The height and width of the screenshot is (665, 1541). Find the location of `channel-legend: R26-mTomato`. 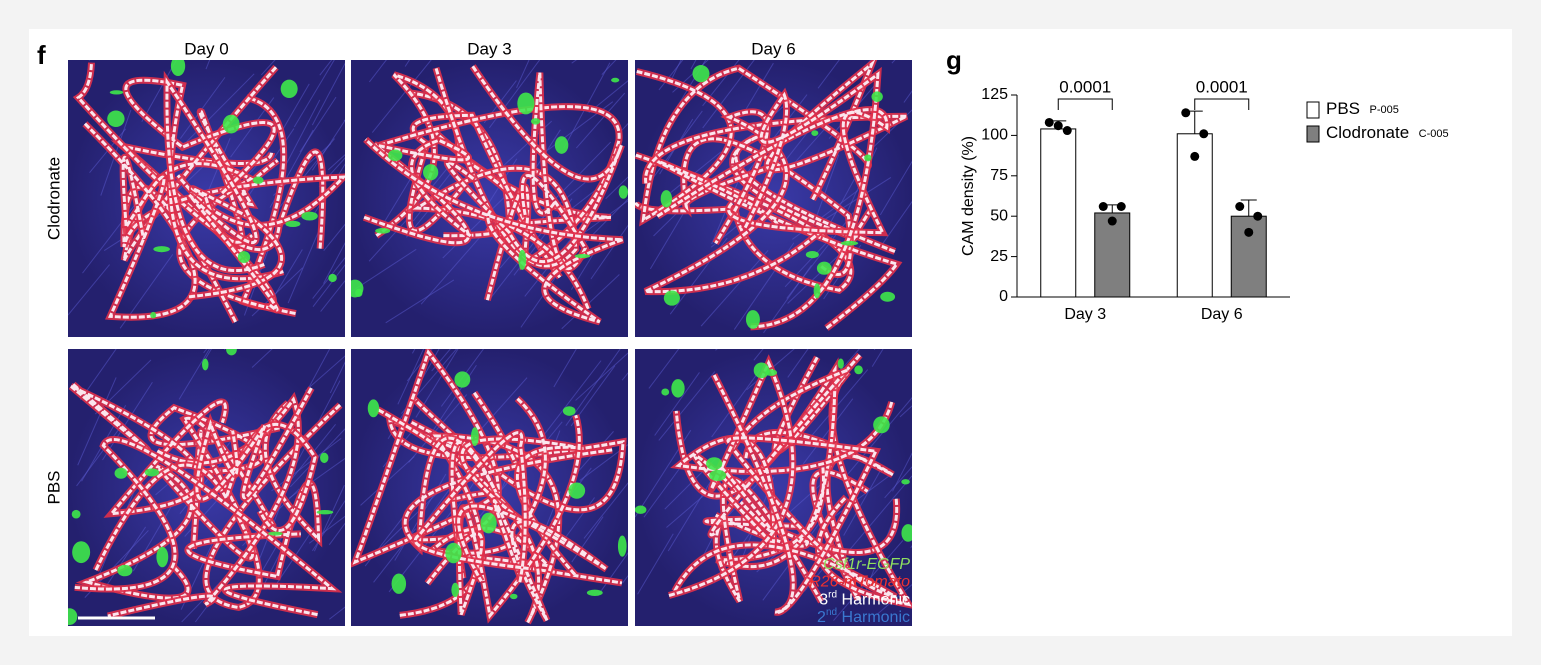

channel-legend: R26-mTomato is located at coordinates (859, 582).